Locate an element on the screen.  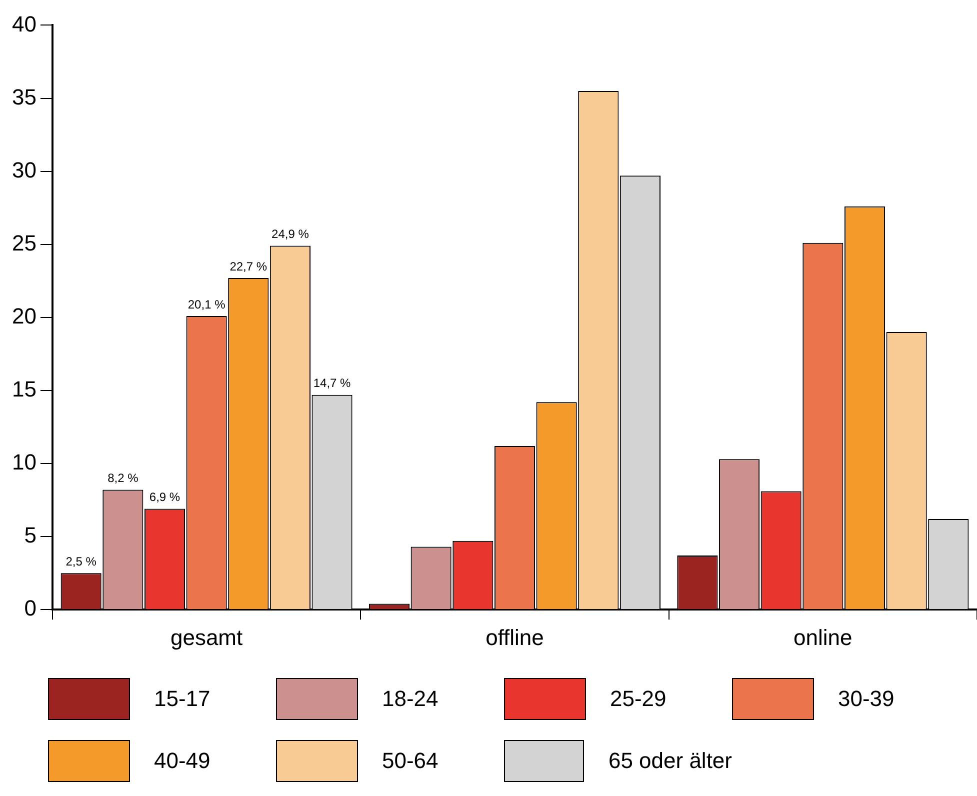
y-tick-label: 15 is located at coordinates (24, 389).